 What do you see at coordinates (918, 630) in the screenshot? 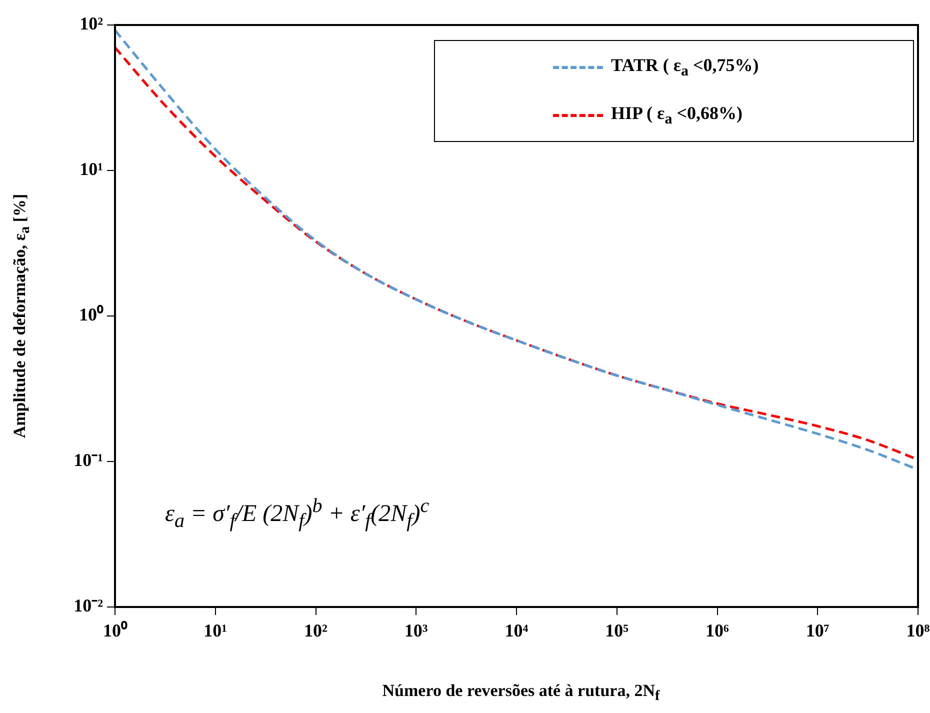
I see `x-tick-label: 10⁸` at bounding box center [918, 630].